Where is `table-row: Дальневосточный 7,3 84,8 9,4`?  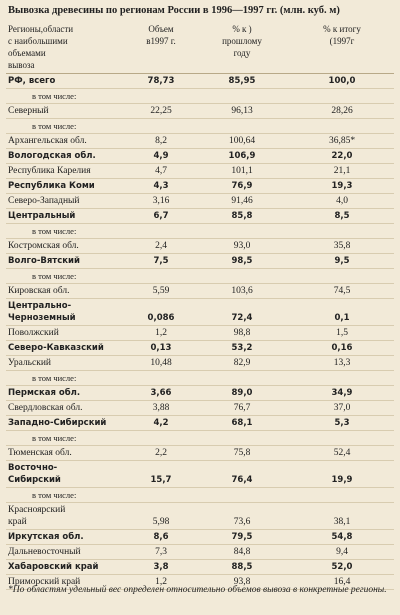 table-row: Дальневосточный 7,3 84,8 9,4 is located at coordinates (200, 552).